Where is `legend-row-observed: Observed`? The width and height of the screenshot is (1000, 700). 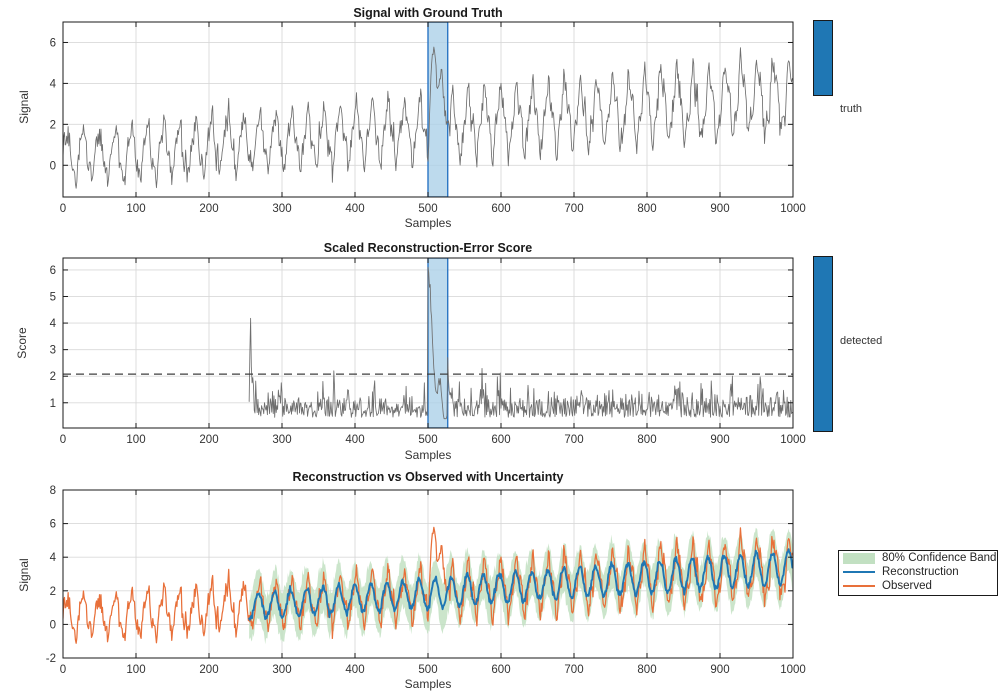 legend-row-observed: Observed is located at coordinates (918, 586).